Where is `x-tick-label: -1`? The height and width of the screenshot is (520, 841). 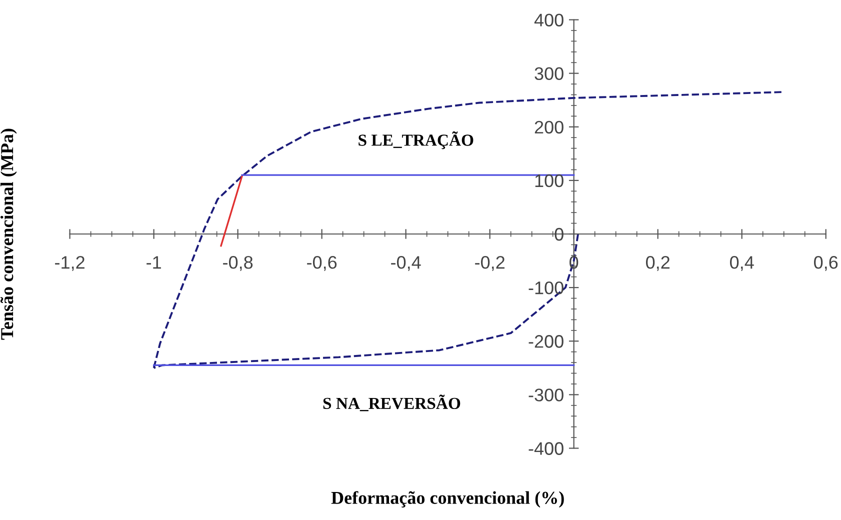
x-tick-label: -1 is located at coordinates (153, 262).